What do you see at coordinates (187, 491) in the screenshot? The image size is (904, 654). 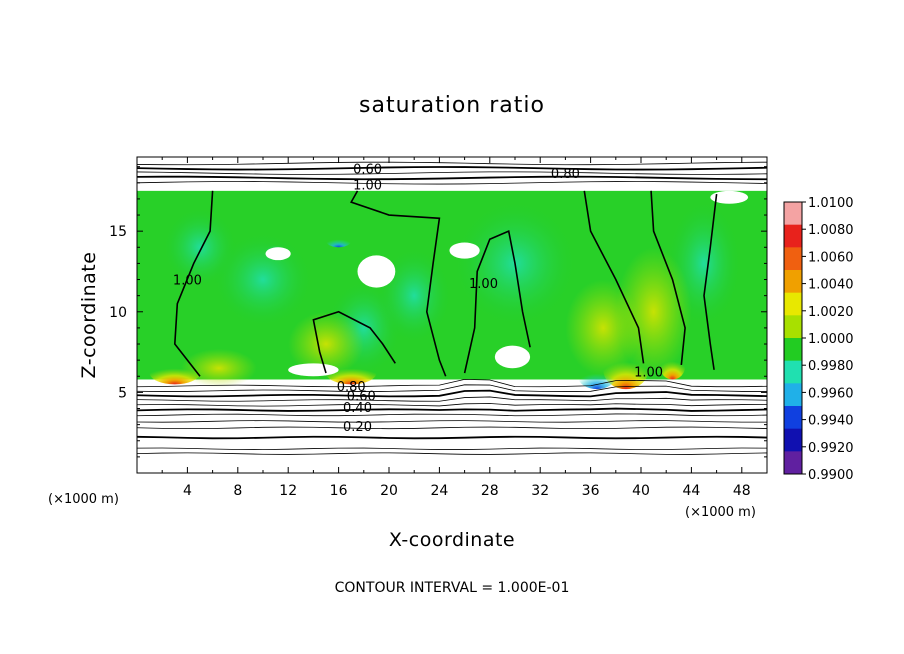 I see `x-tick-label: 4` at bounding box center [187, 491].